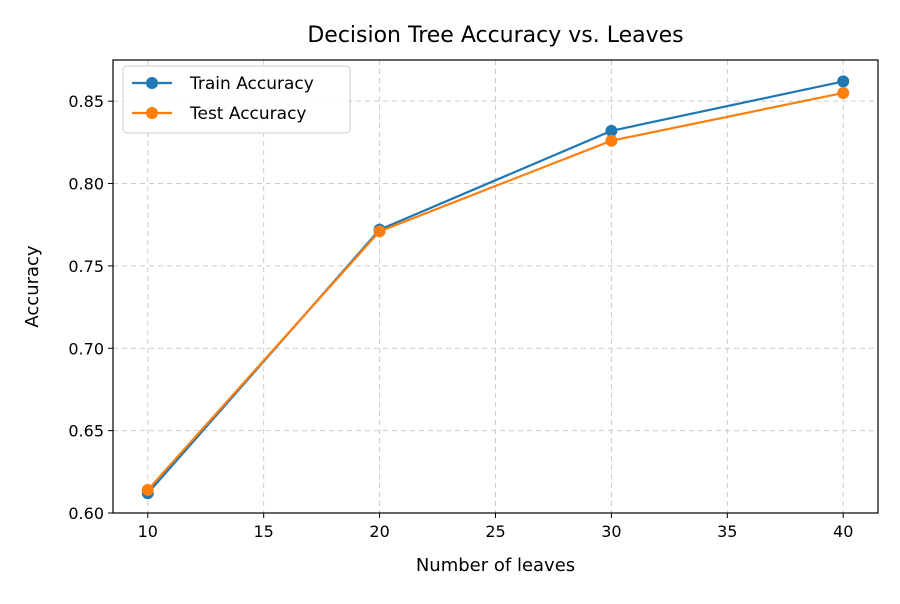  Describe the element at coordinates (86, 431) in the screenshot. I see `y-tick-label: 0.65` at that location.